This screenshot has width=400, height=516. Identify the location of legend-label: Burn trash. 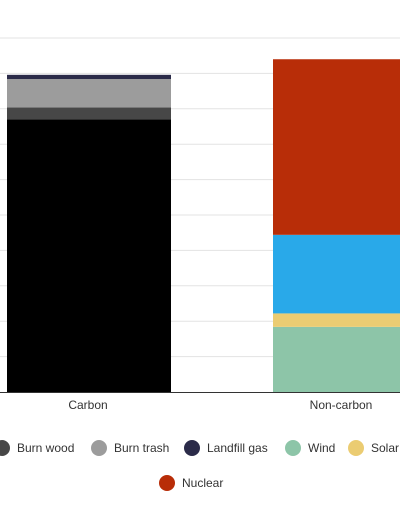
(142, 448).